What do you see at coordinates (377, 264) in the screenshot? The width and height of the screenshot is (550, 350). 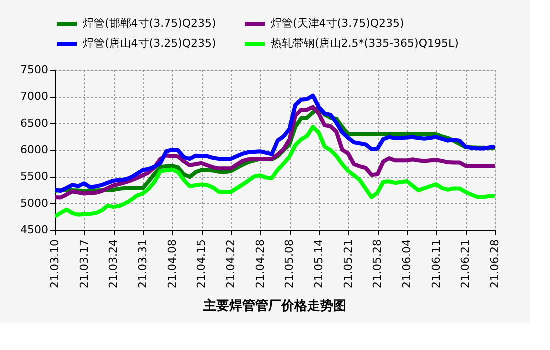 I see `x-tick-label: 21.05.28` at bounding box center [377, 264].